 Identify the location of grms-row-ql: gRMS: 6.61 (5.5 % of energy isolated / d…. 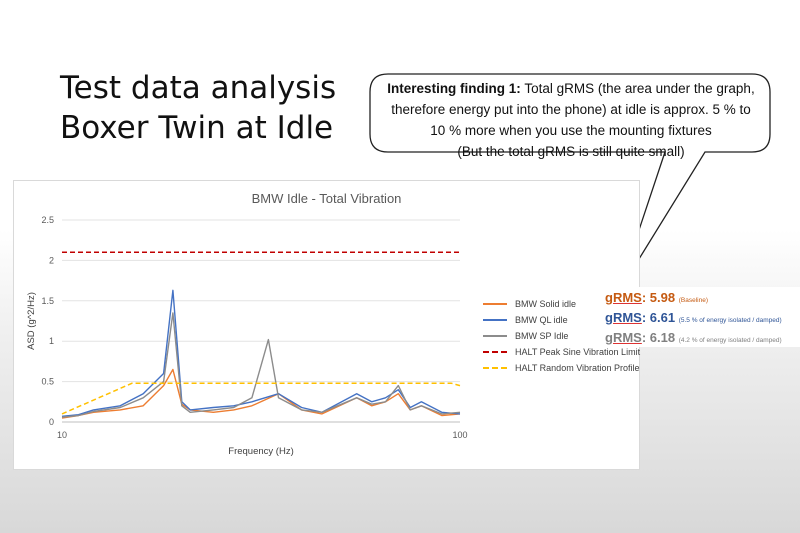
(693, 317).